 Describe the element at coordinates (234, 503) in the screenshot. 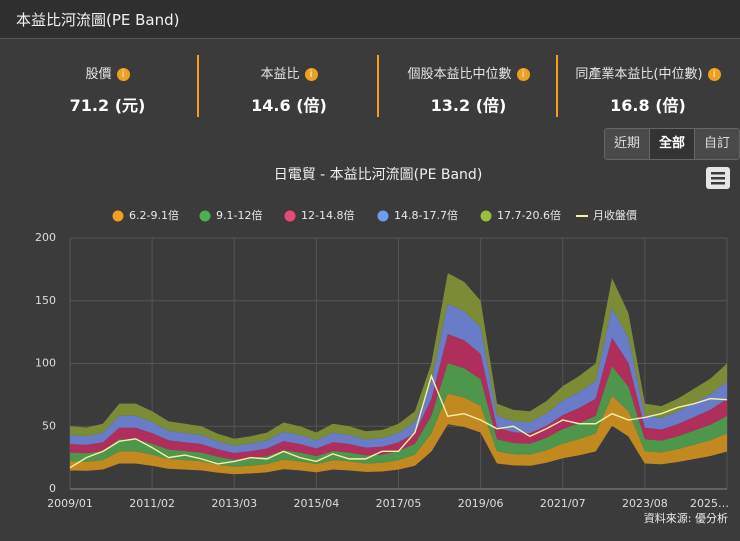

I see `x-tick-label: 2013/03` at that location.